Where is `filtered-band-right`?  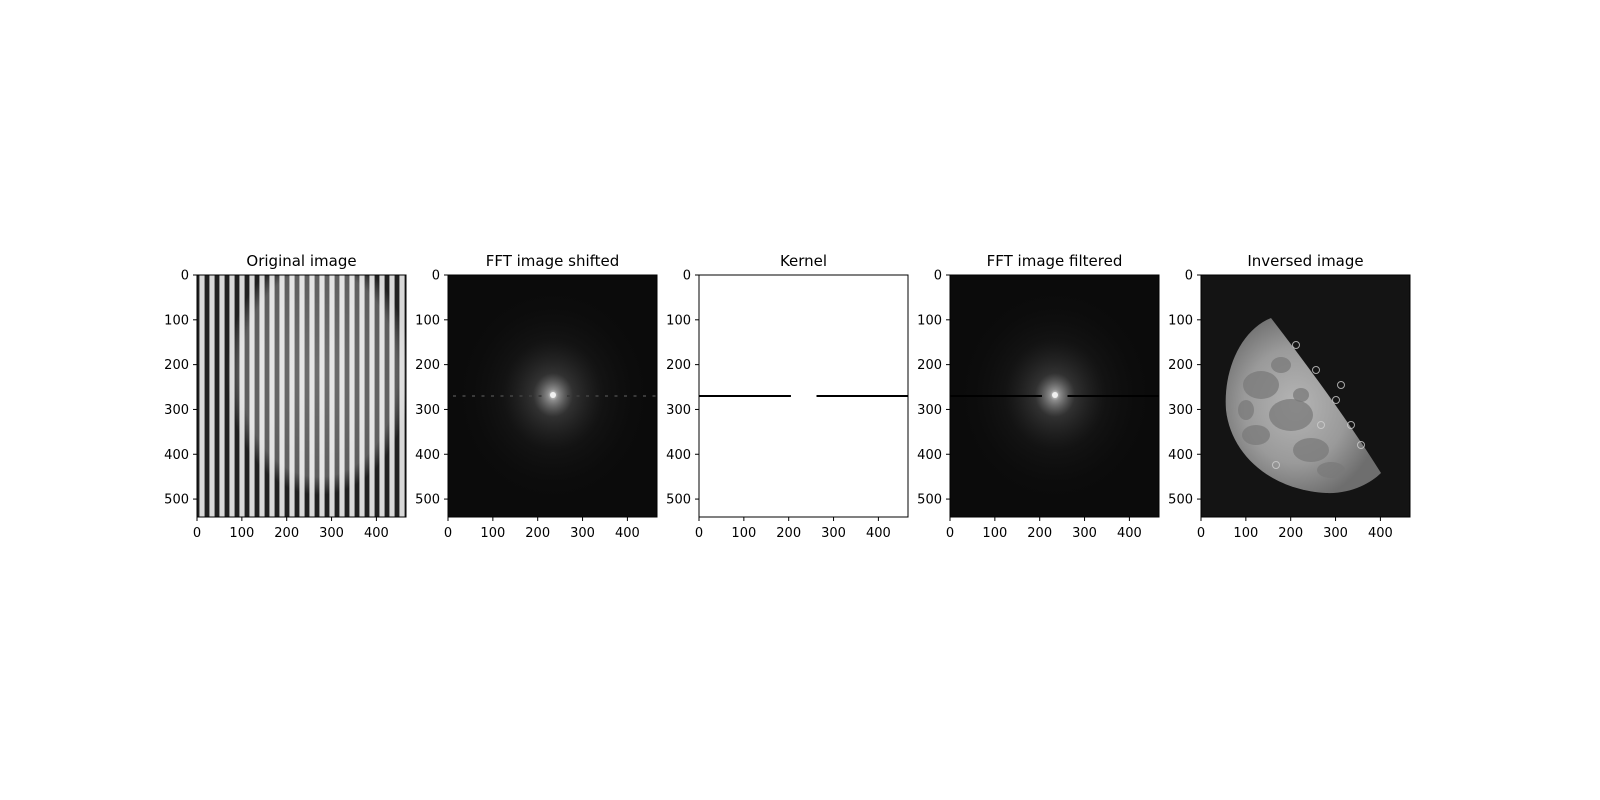 filtered-band-right is located at coordinates (1113, 396).